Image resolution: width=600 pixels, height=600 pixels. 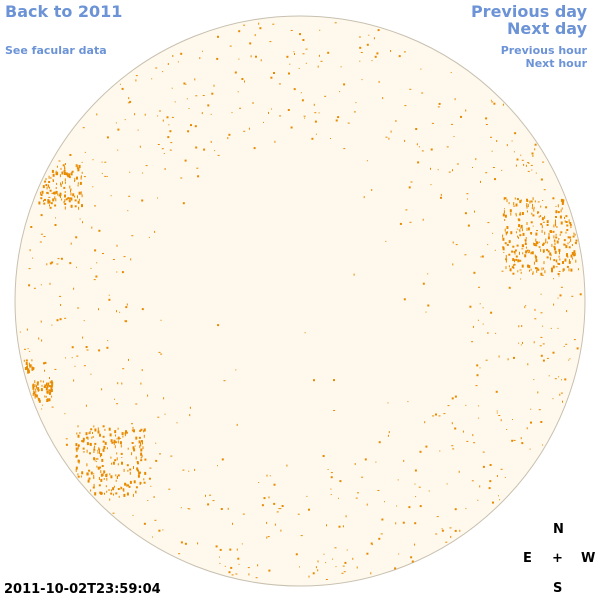 What do you see at coordinates (556, 63) in the screenshot?
I see `next-hour-link: Next hour` at bounding box center [556, 63].